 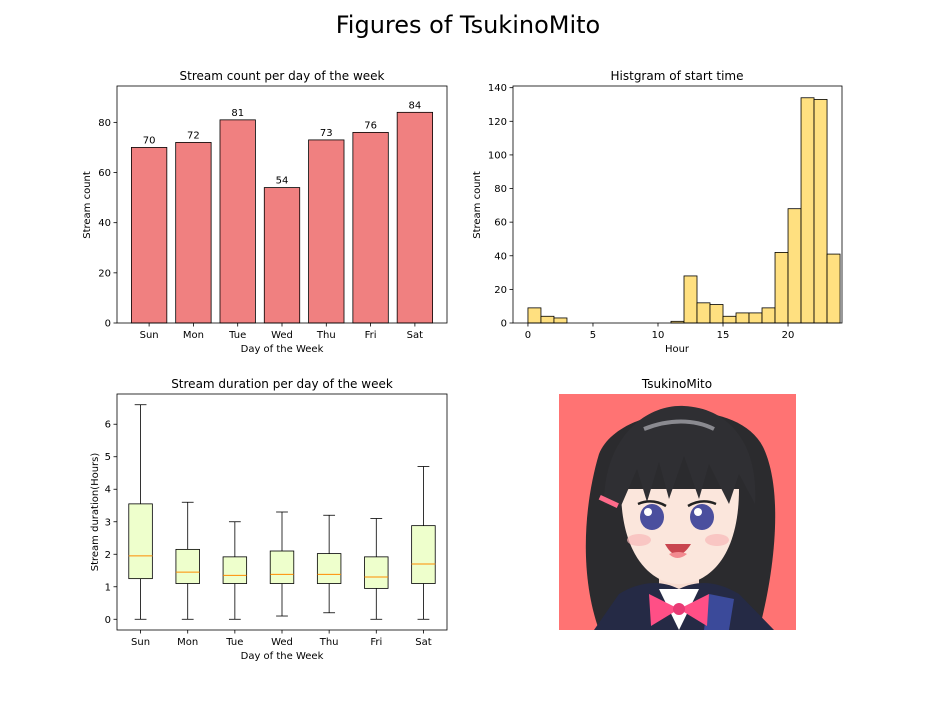 What do you see at coordinates (193, 135) in the screenshot?
I see `bar-data-label: 72` at bounding box center [193, 135].